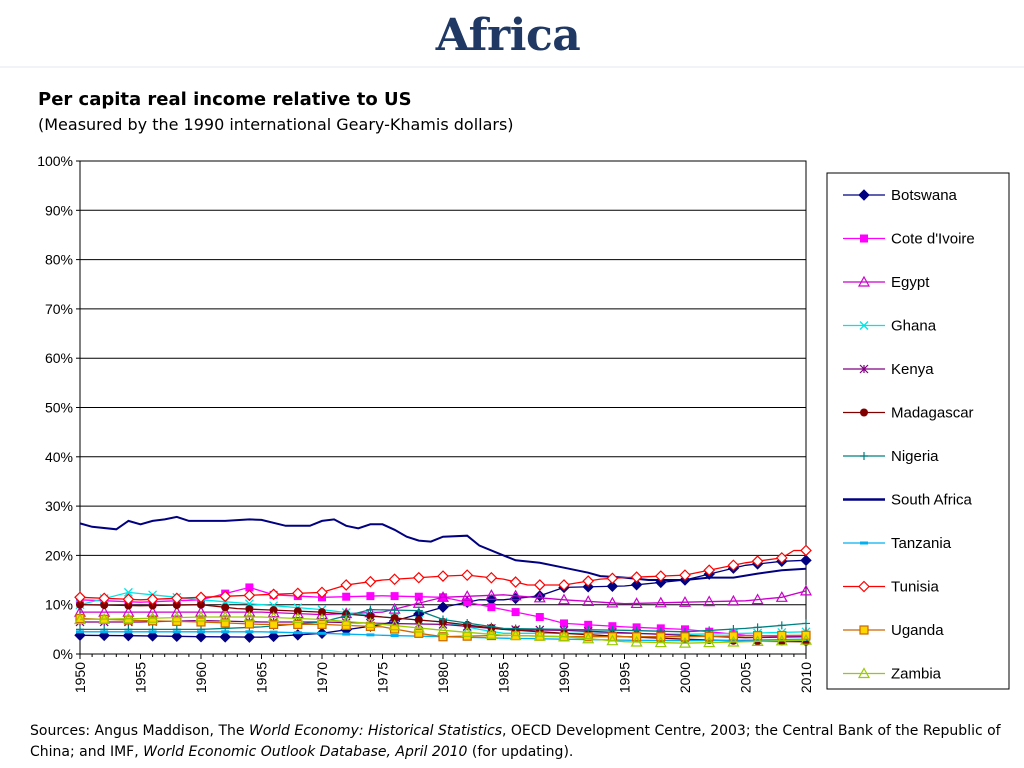 The height and width of the screenshot is (768, 1024). What do you see at coordinates (685, 677) in the screenshot?
I see `x-tick-label: 2000` at bounding box center [685, 677].